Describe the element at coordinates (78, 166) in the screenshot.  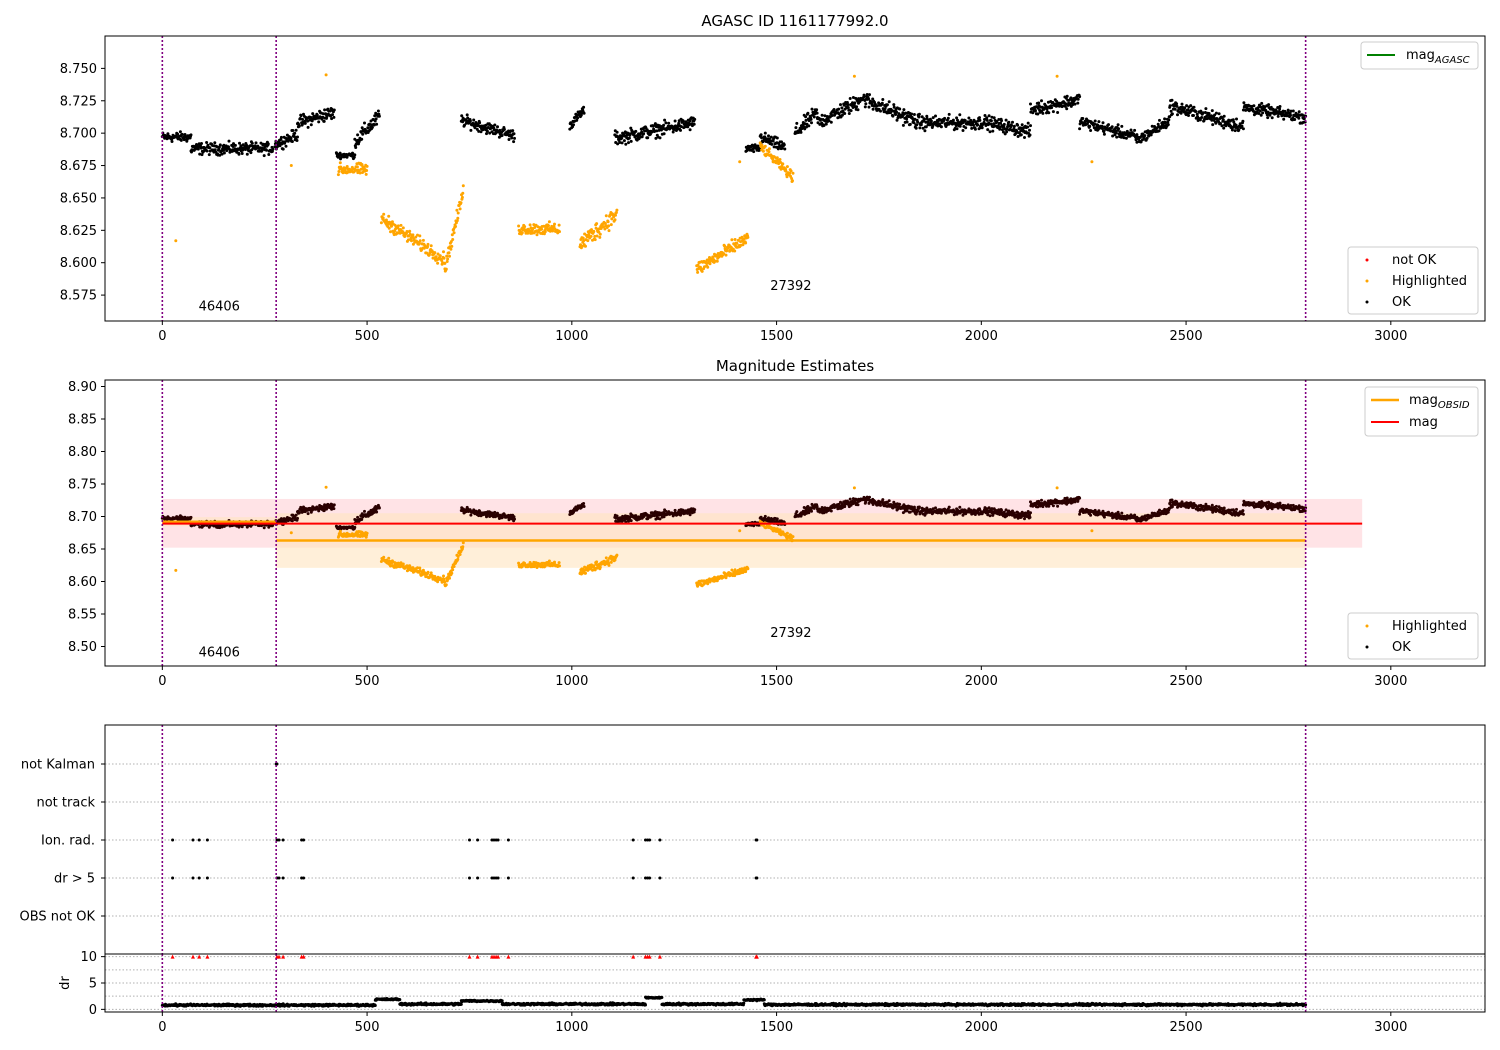
I see `y-tick-label: 8.675` at that location.